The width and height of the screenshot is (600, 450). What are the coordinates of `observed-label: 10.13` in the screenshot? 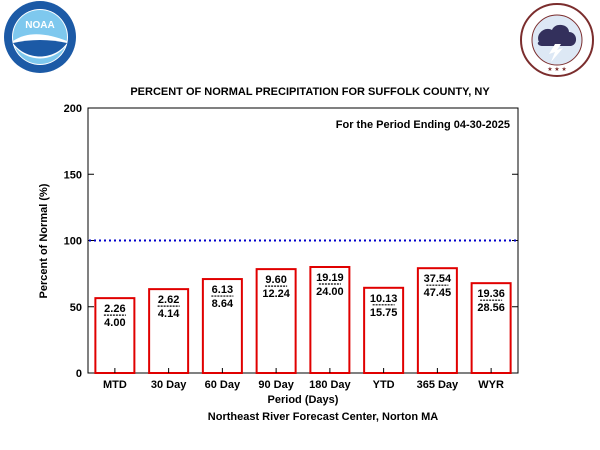 It's located at (384, 299).